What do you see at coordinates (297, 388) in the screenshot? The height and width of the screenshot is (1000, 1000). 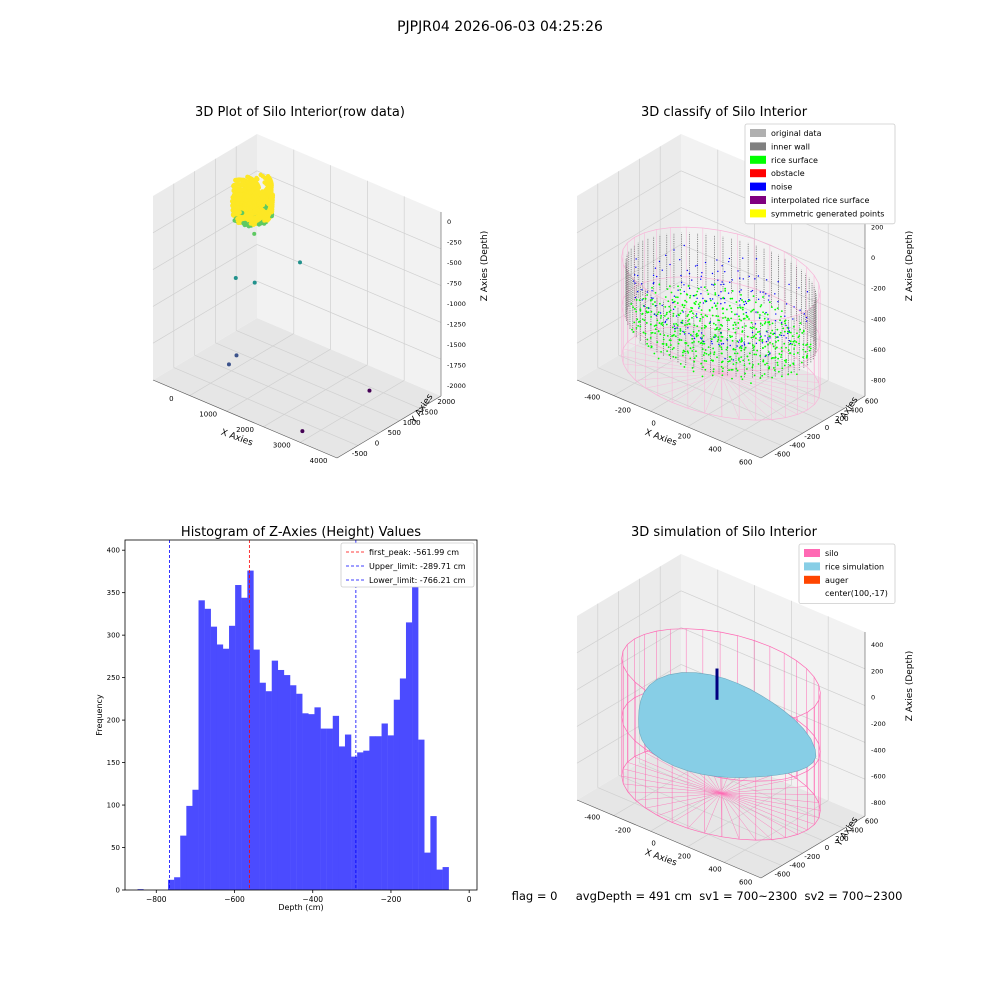 I see `floor-pane` at bounding box center [297, 388].